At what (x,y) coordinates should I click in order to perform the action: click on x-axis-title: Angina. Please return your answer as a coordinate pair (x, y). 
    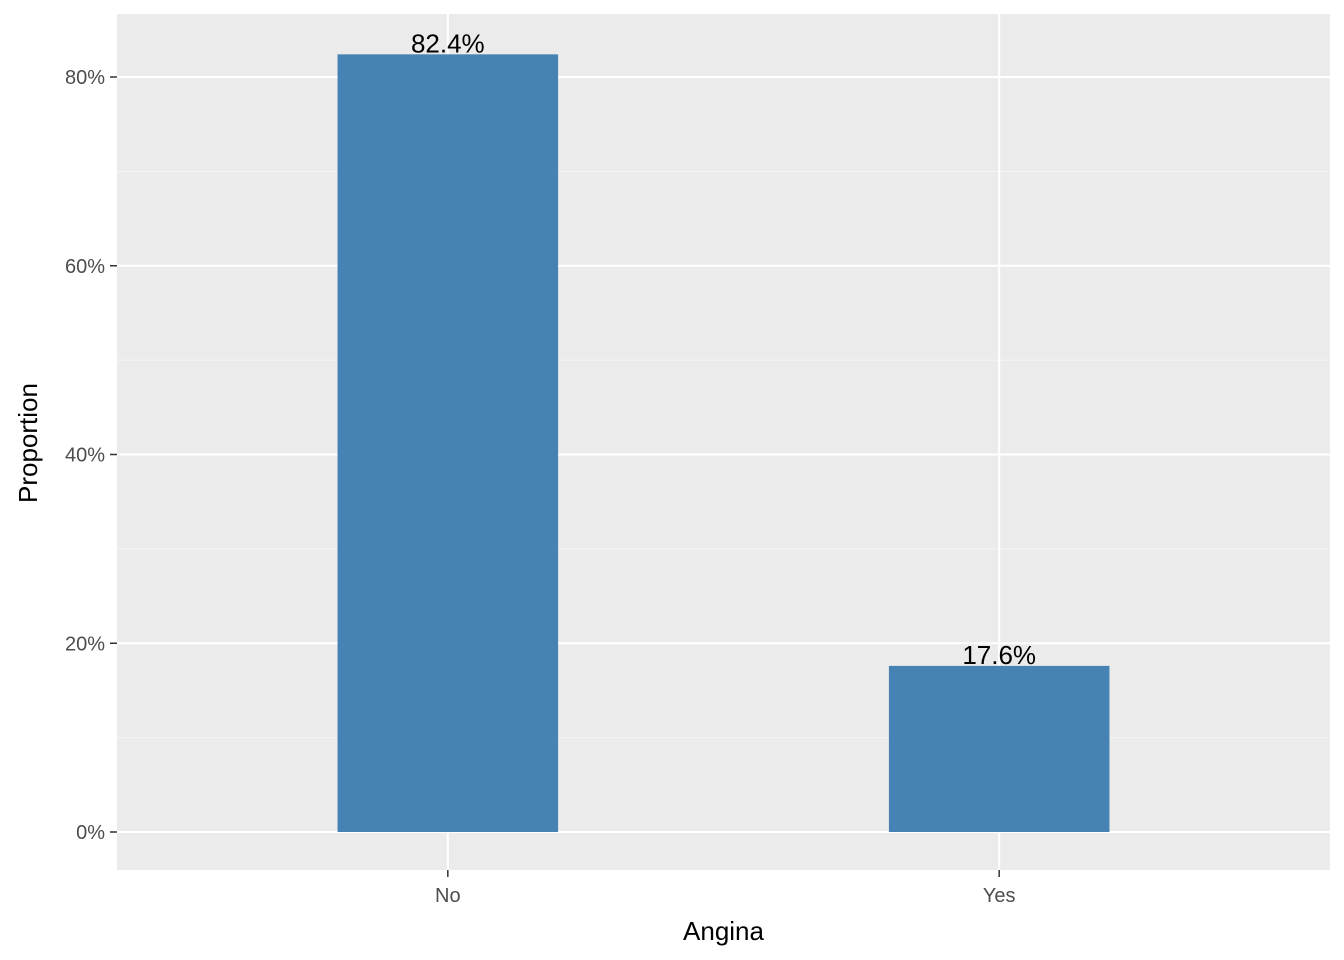
    Looking at the image, I should click on (723, 931).